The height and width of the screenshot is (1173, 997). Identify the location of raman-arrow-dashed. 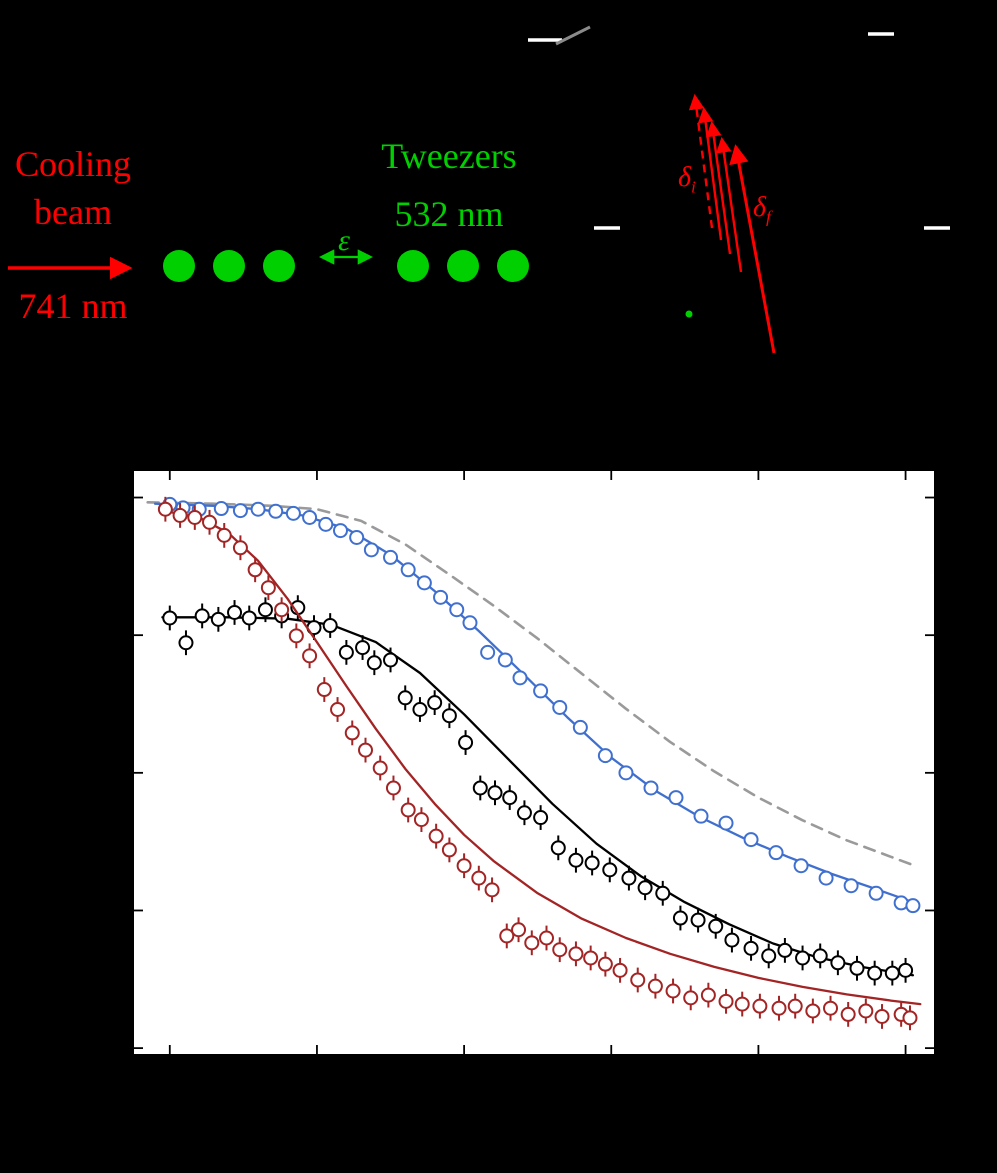
(701, 161).